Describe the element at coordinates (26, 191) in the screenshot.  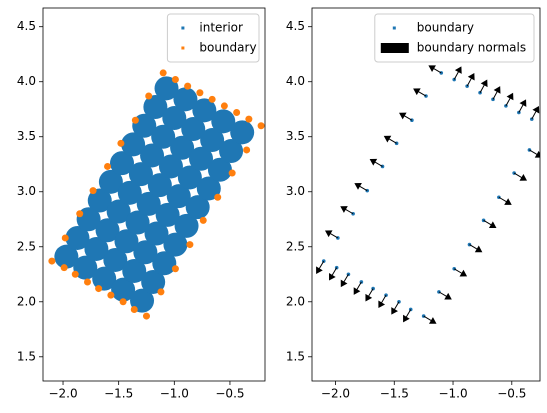
I see `y-tick-label: 3.0` at that location.